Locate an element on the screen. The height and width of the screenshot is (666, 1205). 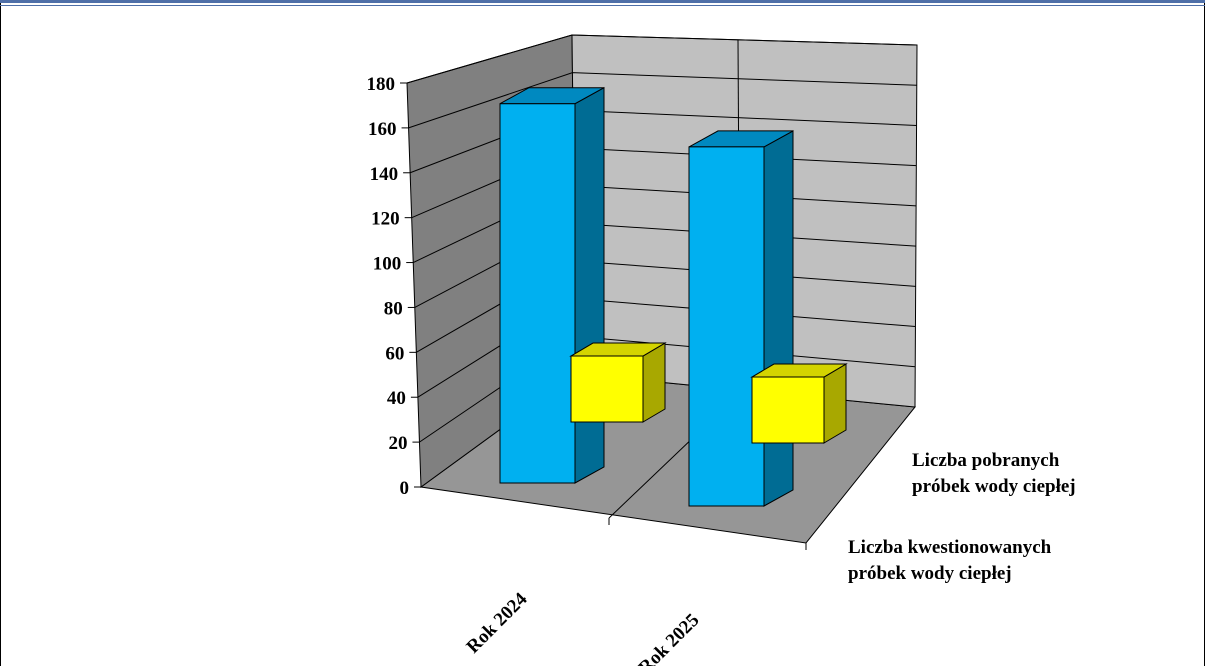
series-label-line: Liczba pobranych is located at coordinates (986, 460).